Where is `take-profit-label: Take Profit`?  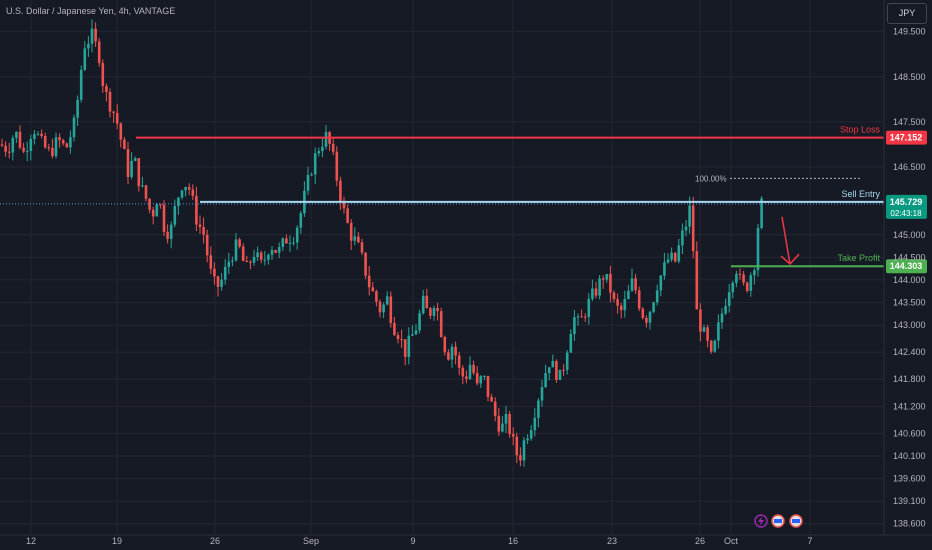 take-profit-label: Take Profit is located at coordinates (858, 258).